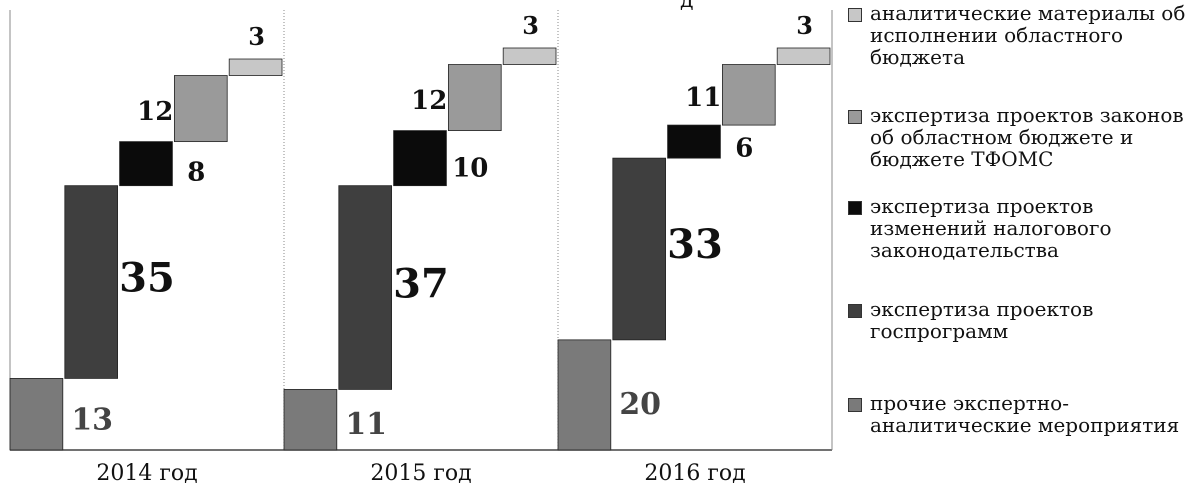 The width and height of the screenshot is (1197, 487). What do you see at coordinates (695, 244) in the screenshot?
I see `data-label: 33` at bounding box center [695, 244].